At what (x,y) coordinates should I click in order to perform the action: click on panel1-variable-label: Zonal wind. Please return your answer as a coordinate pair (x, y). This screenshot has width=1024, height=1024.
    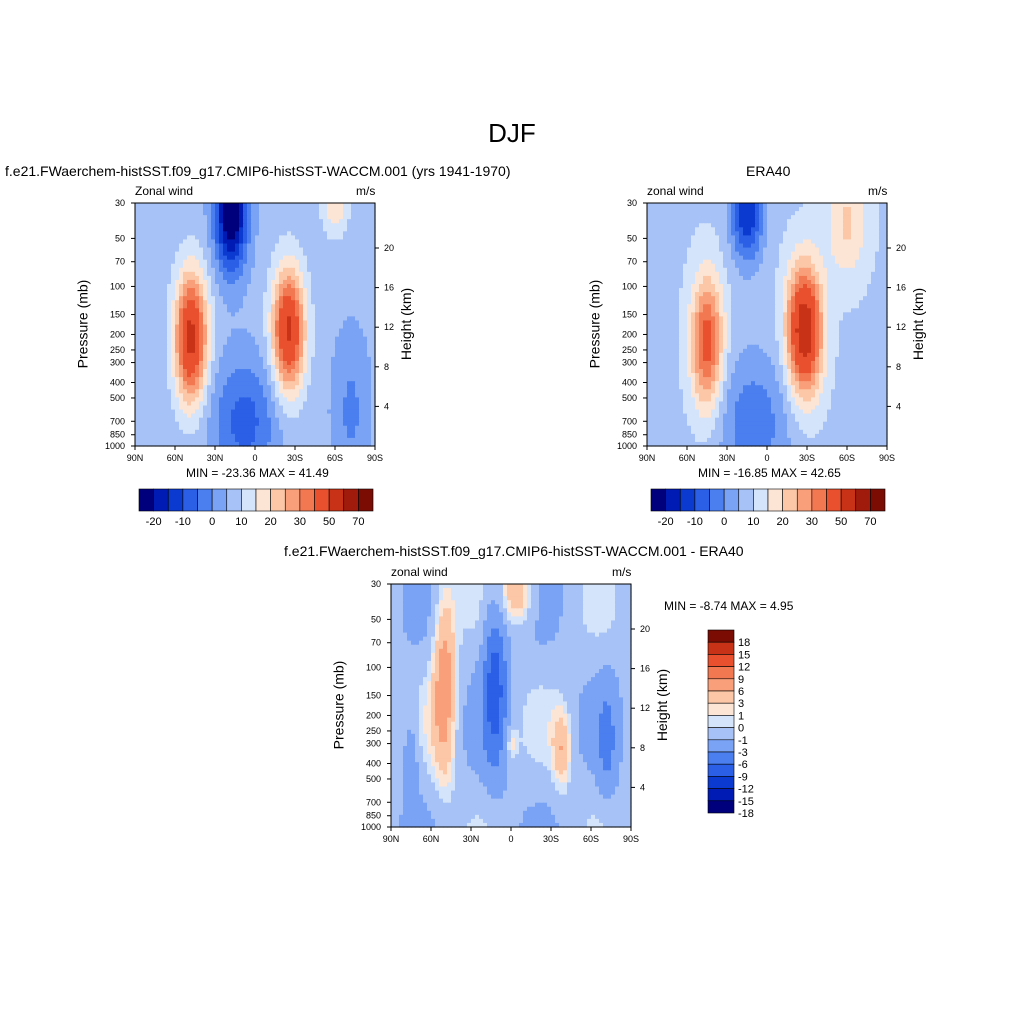
    Looking at the image, I should click on (164, 191).